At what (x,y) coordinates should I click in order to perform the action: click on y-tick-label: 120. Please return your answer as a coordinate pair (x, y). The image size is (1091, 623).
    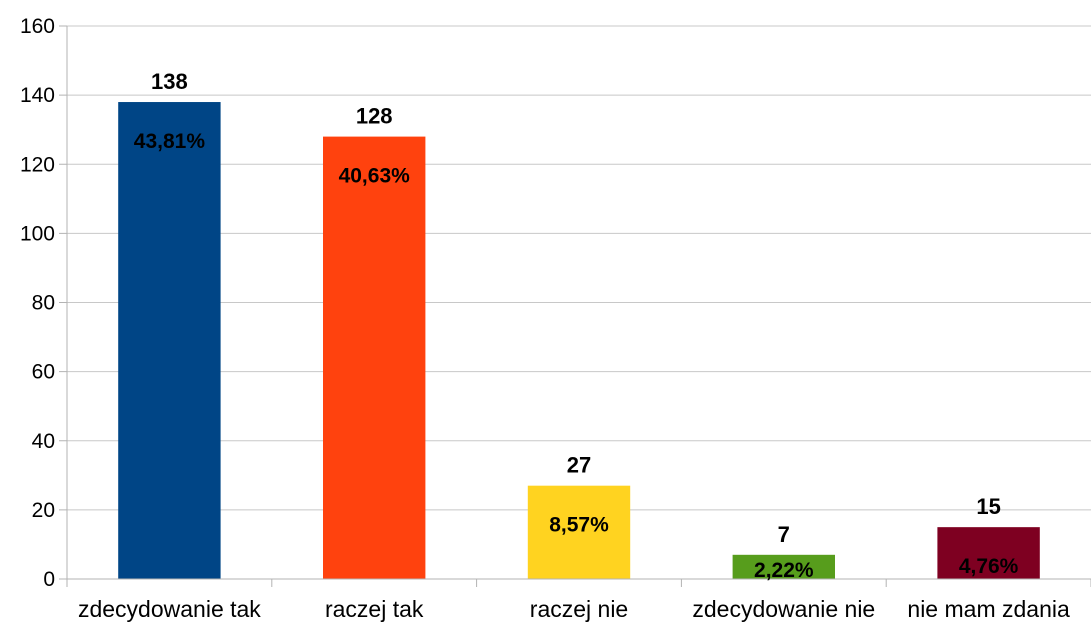
    Looking at the image, I should click on (37, 164).